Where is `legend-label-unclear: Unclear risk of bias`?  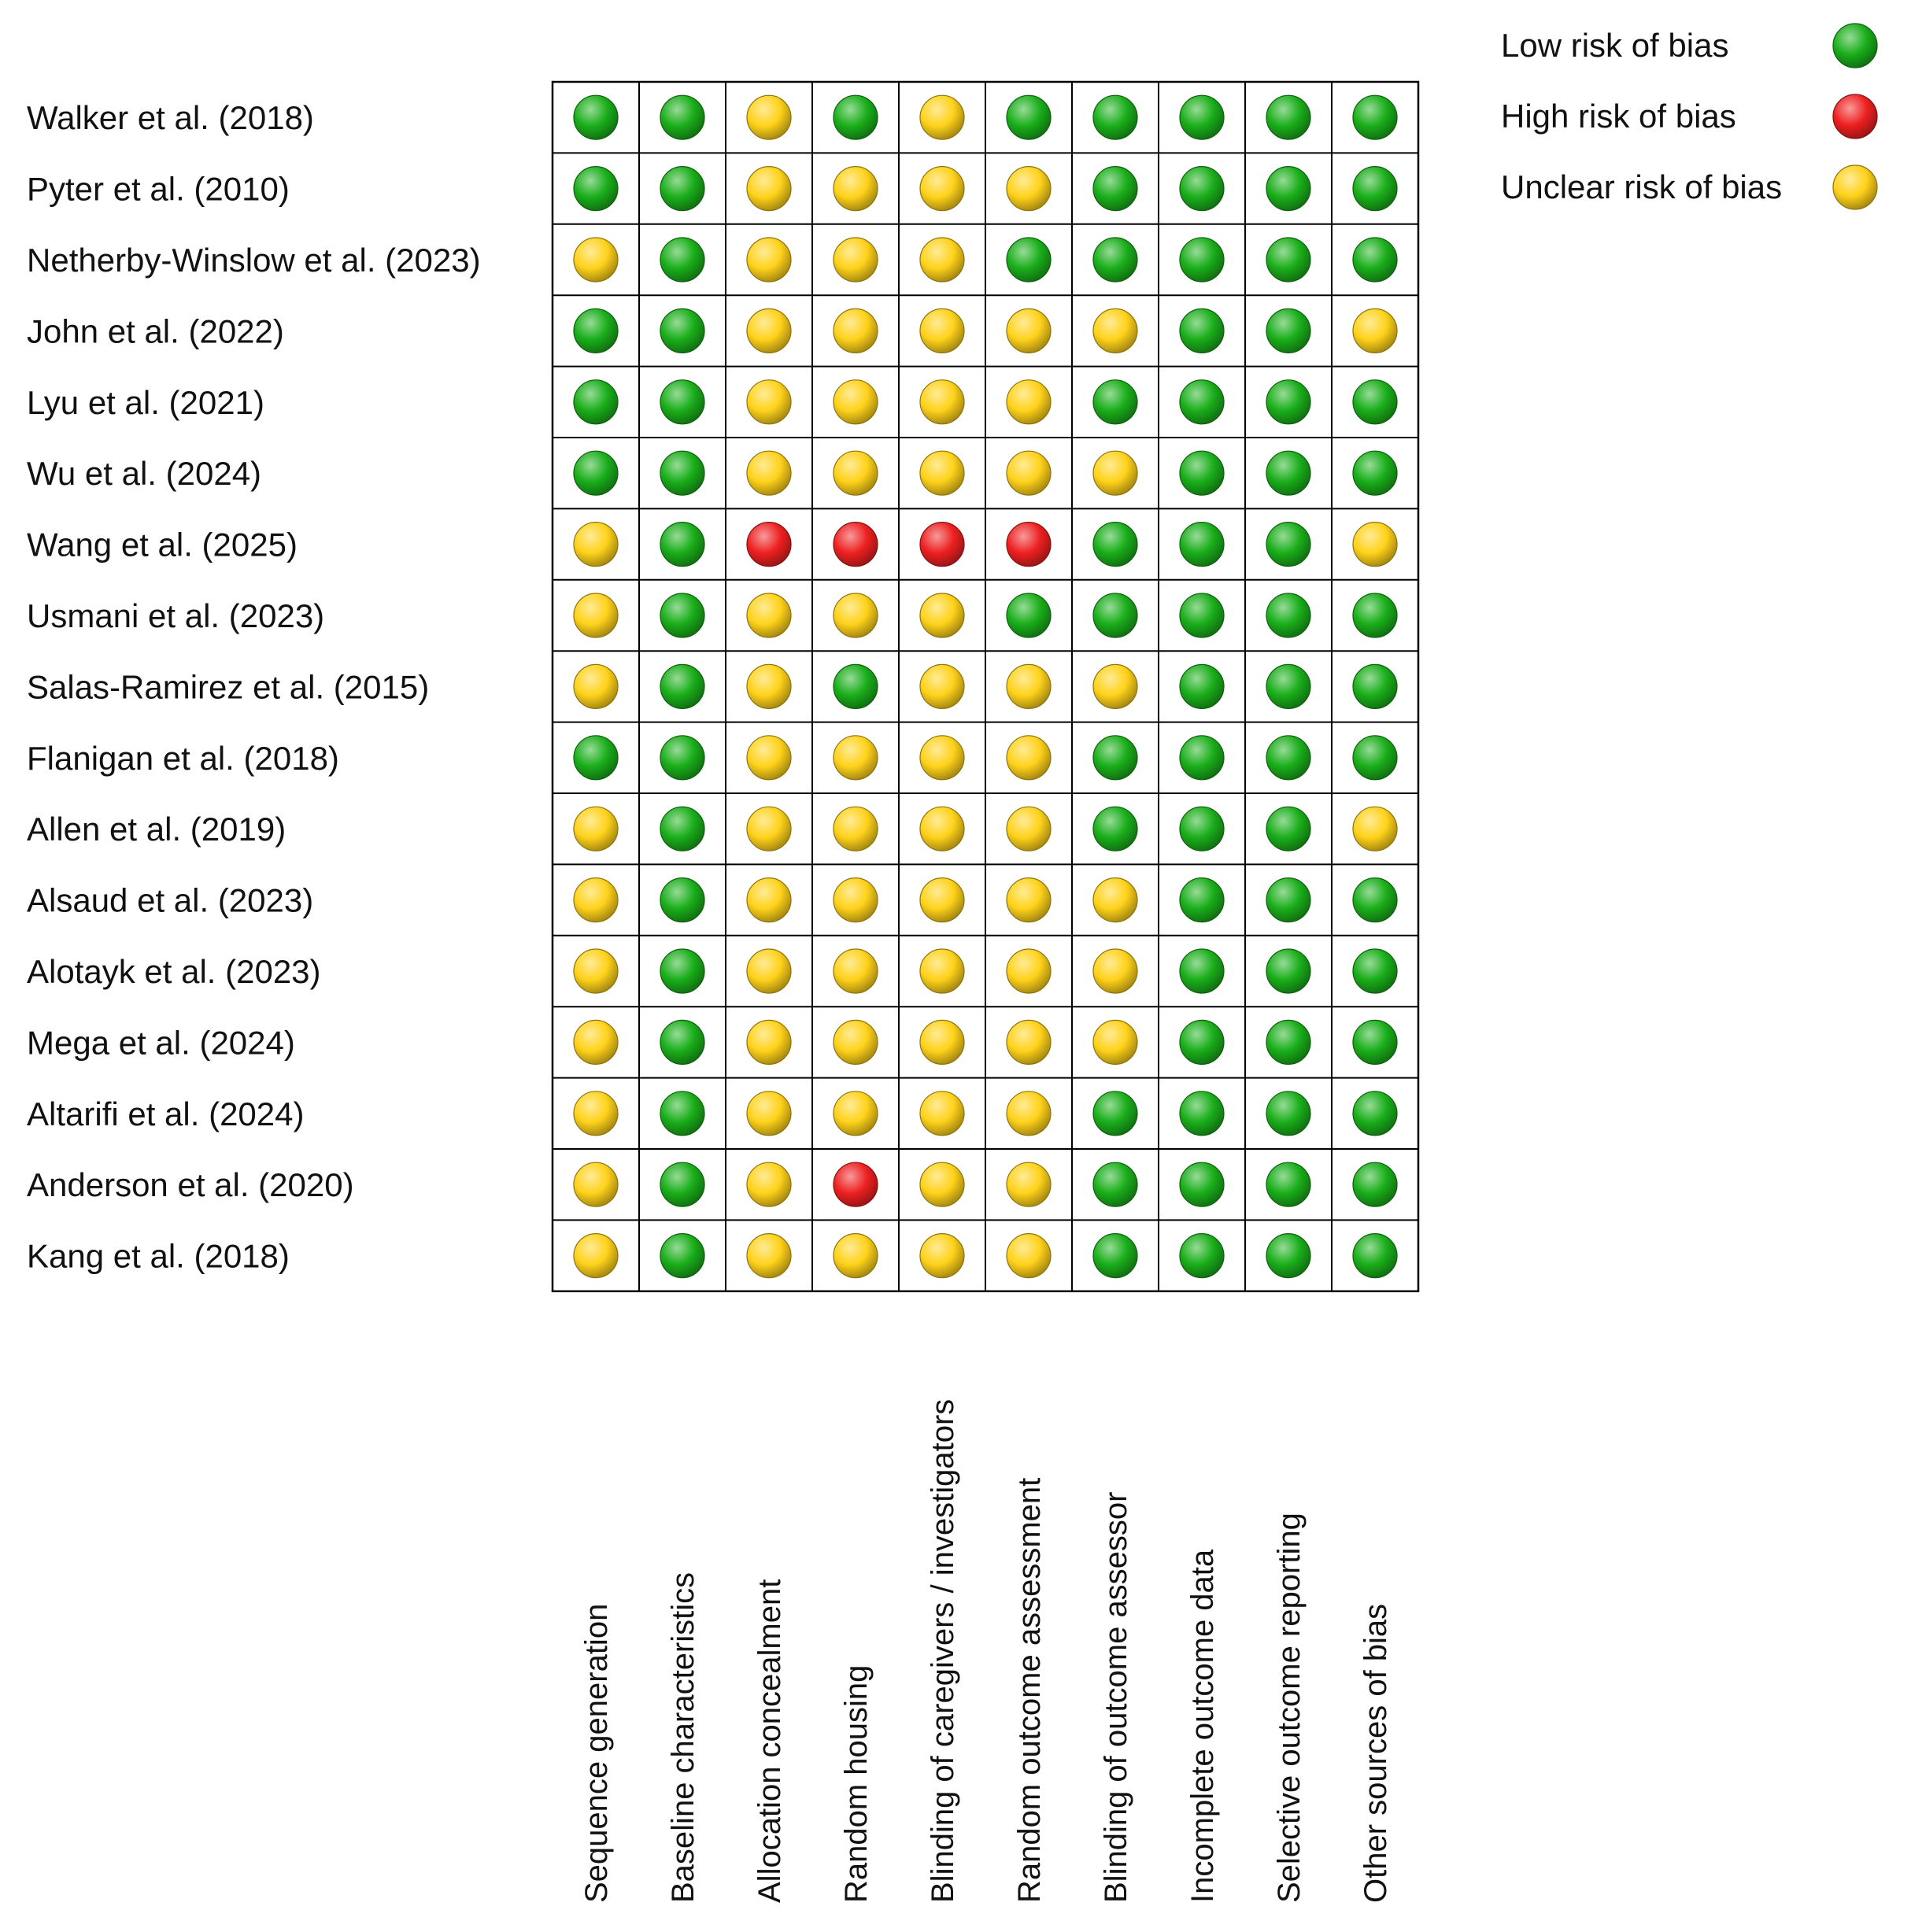 legend-label-unclear: Unclear risk of bias is located at coordinates (1641, 186).